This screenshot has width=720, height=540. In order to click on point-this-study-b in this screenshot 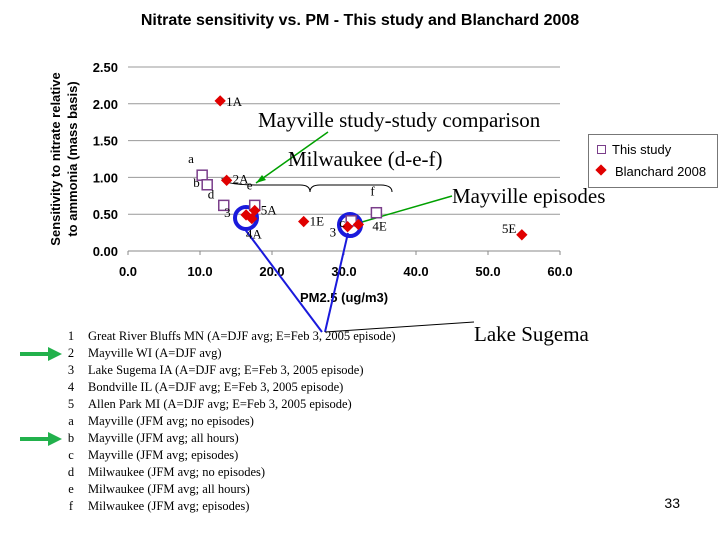, I will do `click(207, 185)`.